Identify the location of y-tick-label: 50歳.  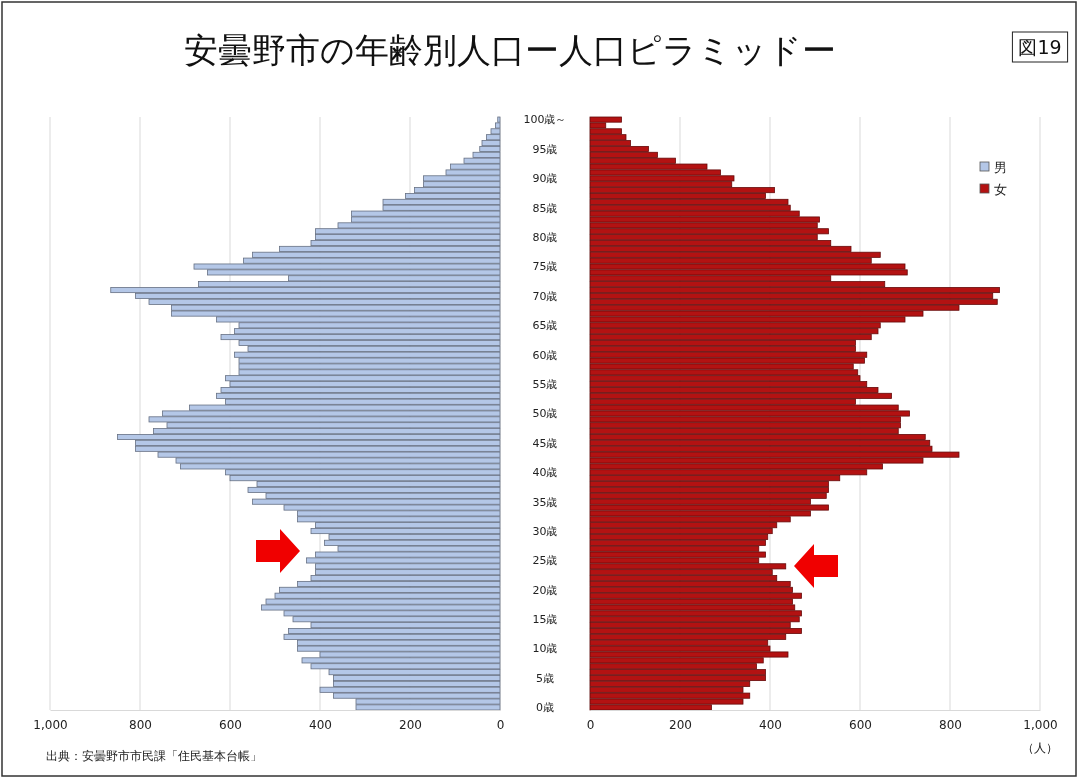
(545, 414).